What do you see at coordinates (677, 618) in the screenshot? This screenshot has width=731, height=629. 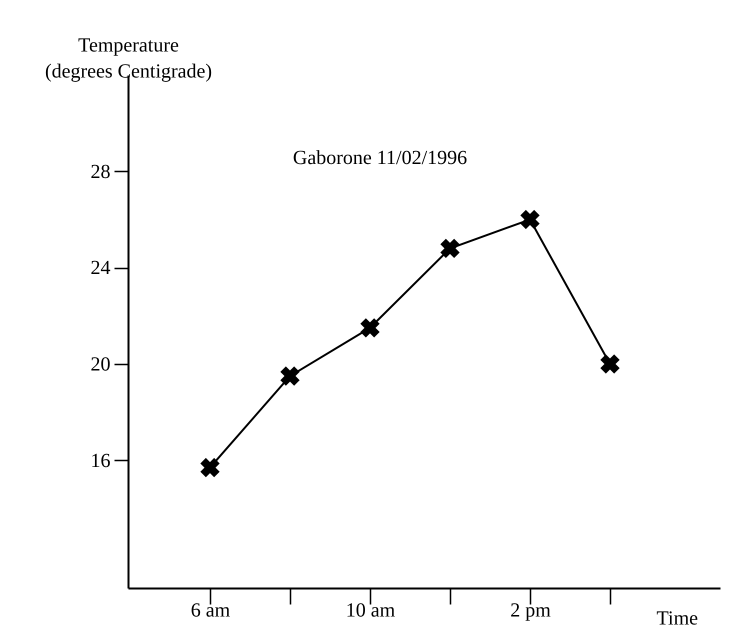 I see `x-axis-title: Time` at bounding box center [677, 618].